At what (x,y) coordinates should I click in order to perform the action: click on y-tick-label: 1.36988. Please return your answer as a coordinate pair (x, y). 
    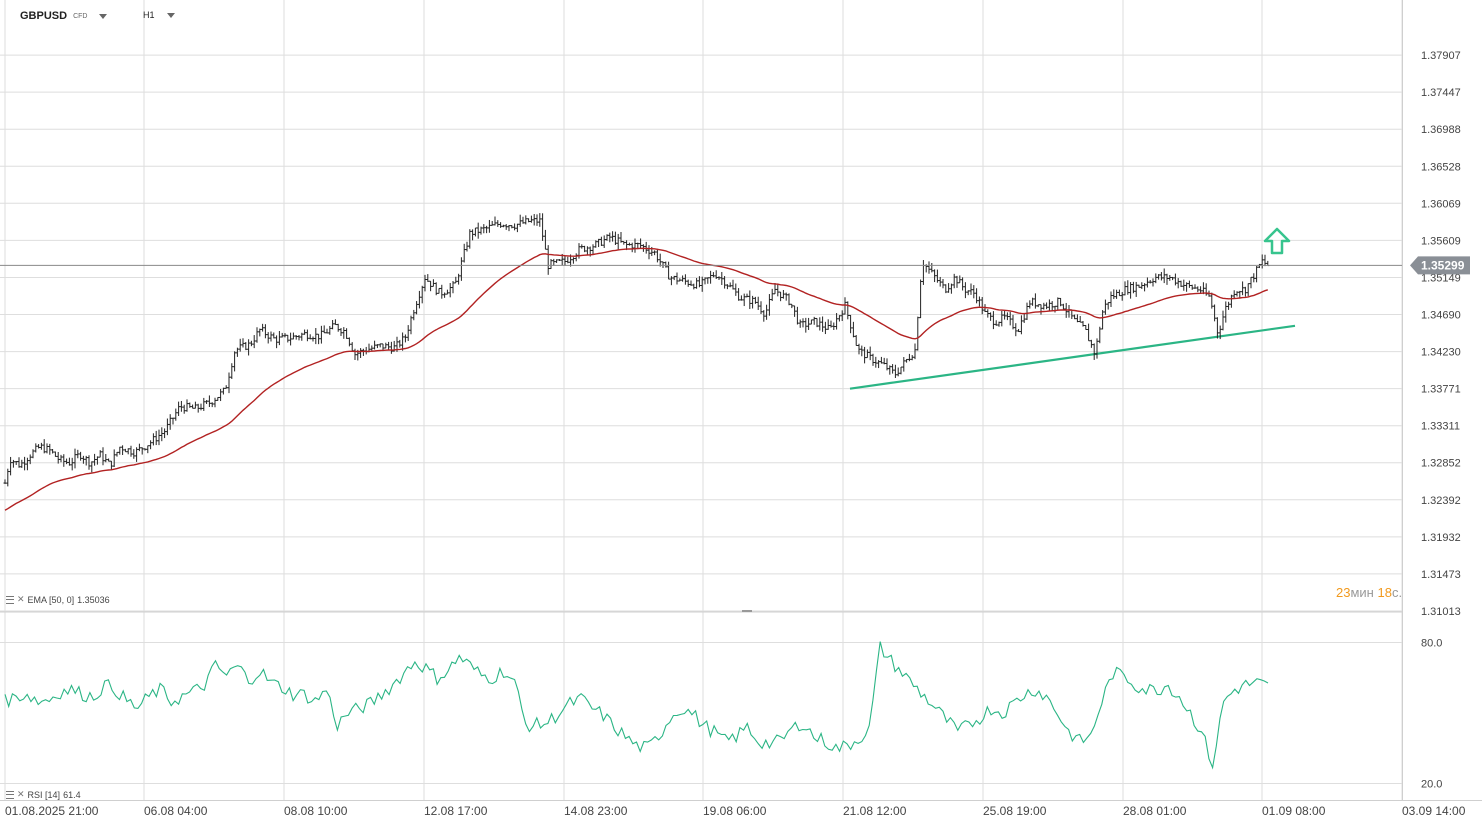
    Looking at the image, I should click on (1441, 130).